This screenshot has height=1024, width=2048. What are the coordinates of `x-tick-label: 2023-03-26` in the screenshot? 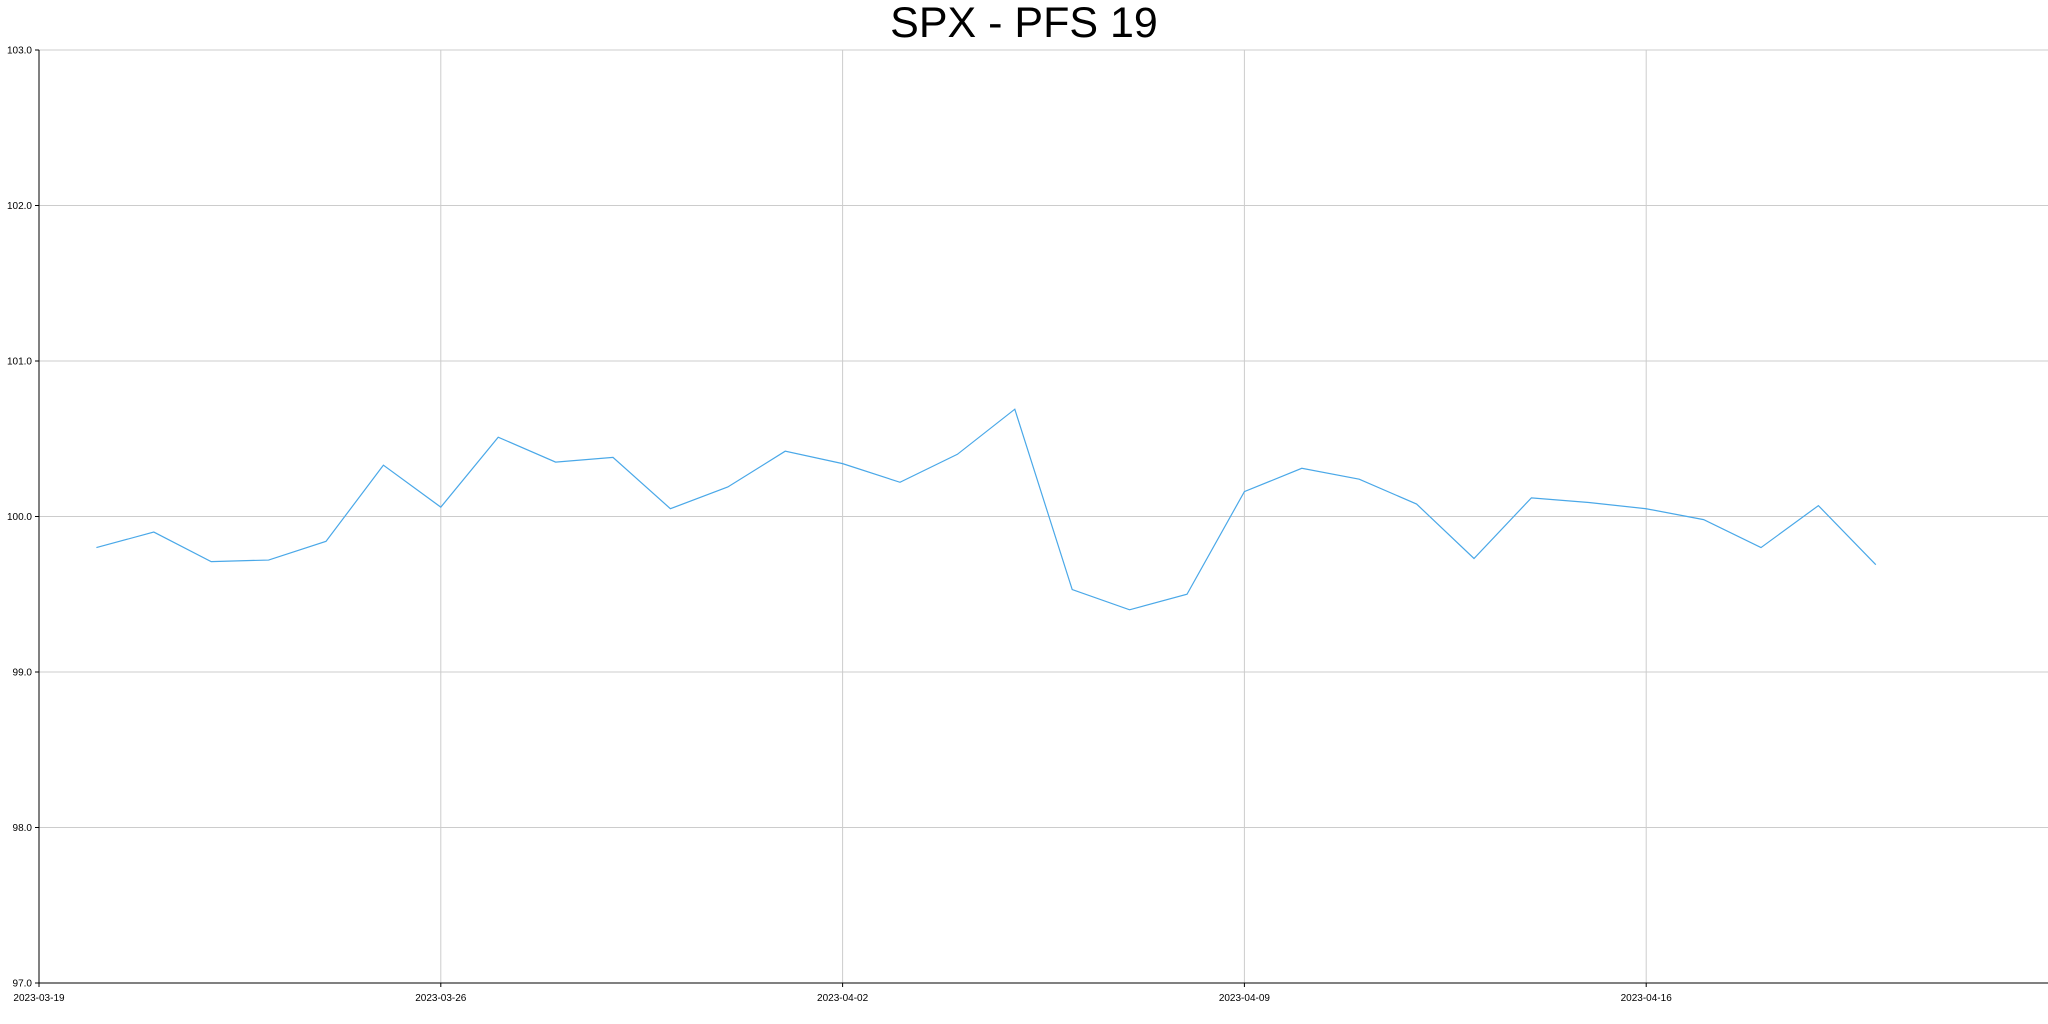 It's located at (441, 998).